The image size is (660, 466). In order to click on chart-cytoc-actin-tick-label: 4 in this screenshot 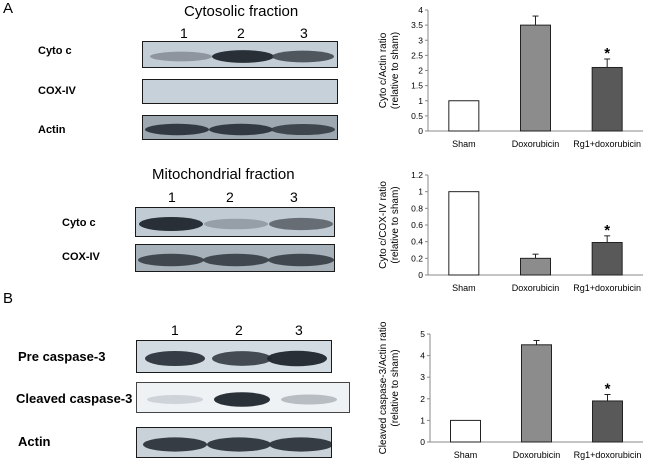, I will do `click(420, 10)`.